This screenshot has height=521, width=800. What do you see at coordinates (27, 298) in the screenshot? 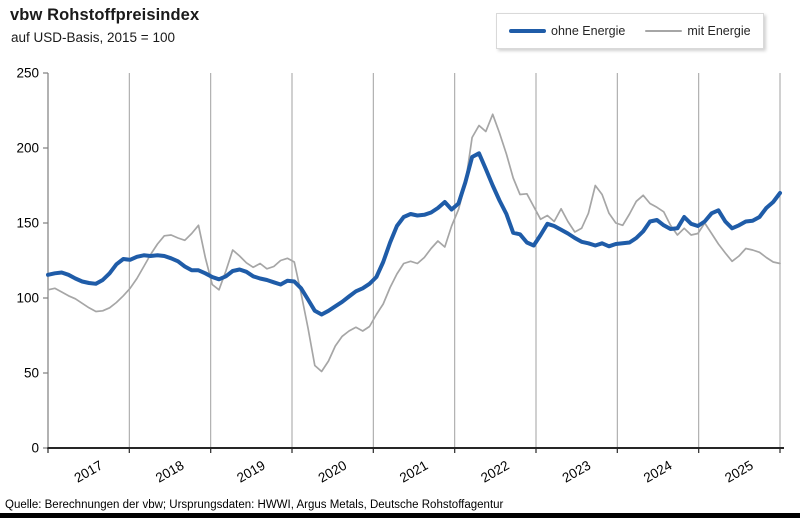
I see `y-tick-label: 100` at bounding box center [27, 298].